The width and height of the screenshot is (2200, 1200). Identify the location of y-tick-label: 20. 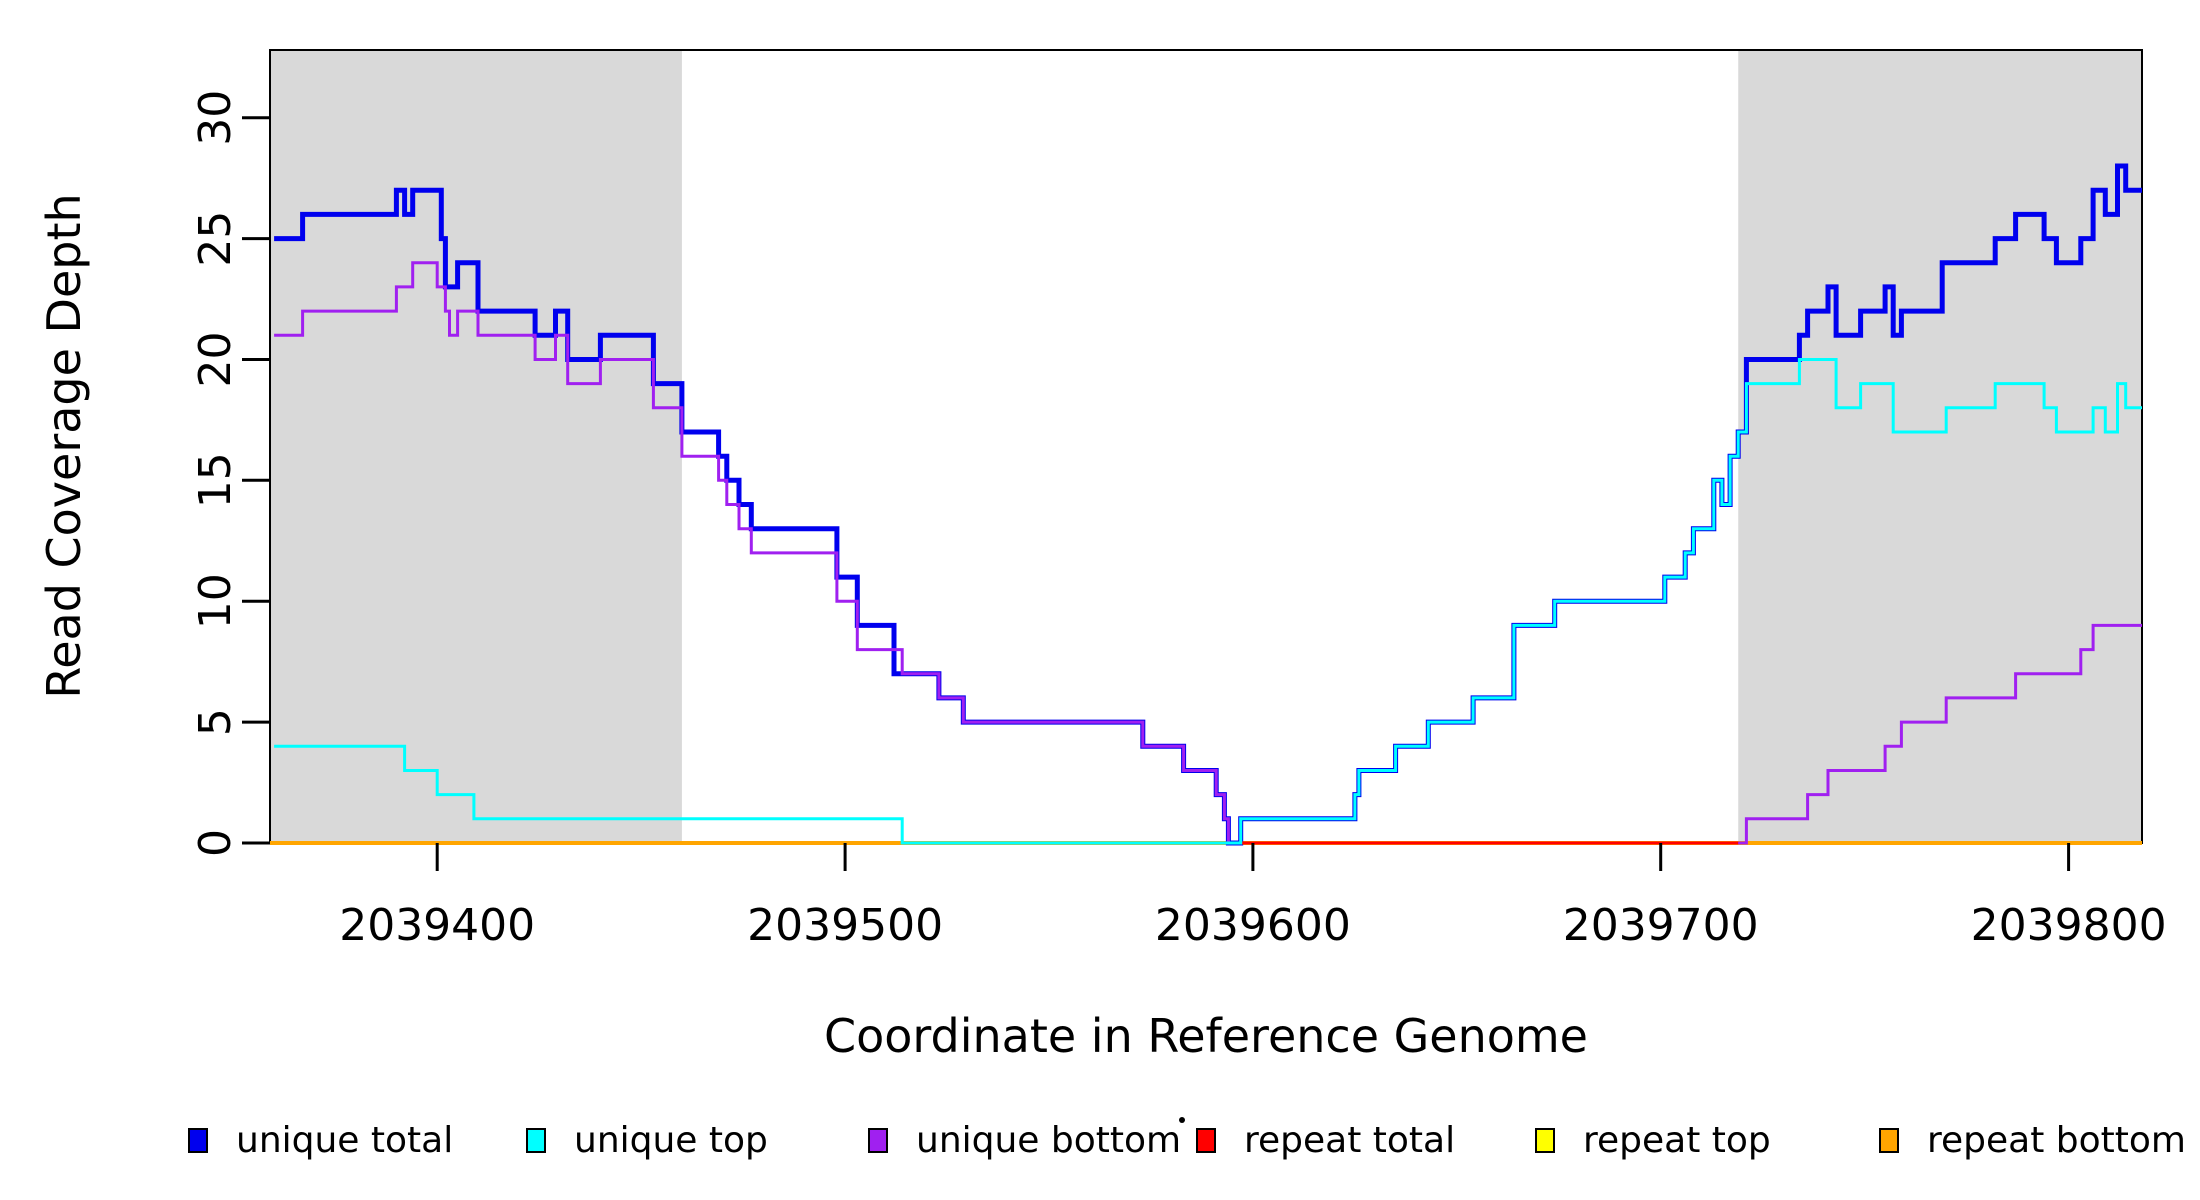
(215, 360).